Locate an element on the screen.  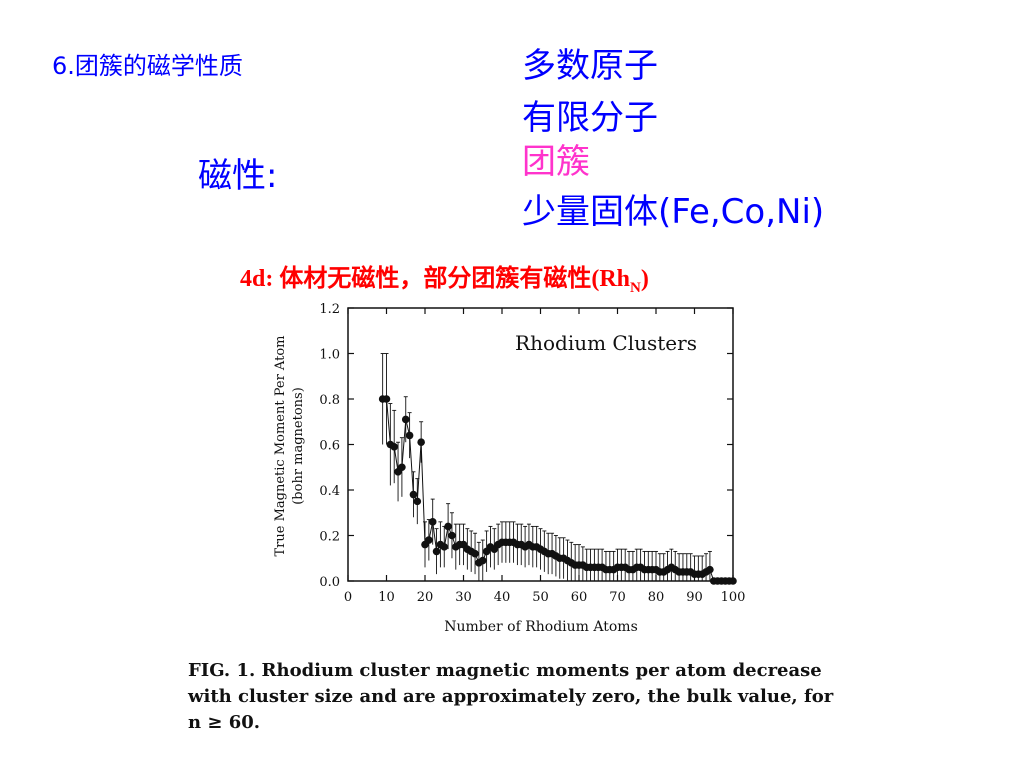
x-tick-label: 50 is located at coordinates (540, 597).